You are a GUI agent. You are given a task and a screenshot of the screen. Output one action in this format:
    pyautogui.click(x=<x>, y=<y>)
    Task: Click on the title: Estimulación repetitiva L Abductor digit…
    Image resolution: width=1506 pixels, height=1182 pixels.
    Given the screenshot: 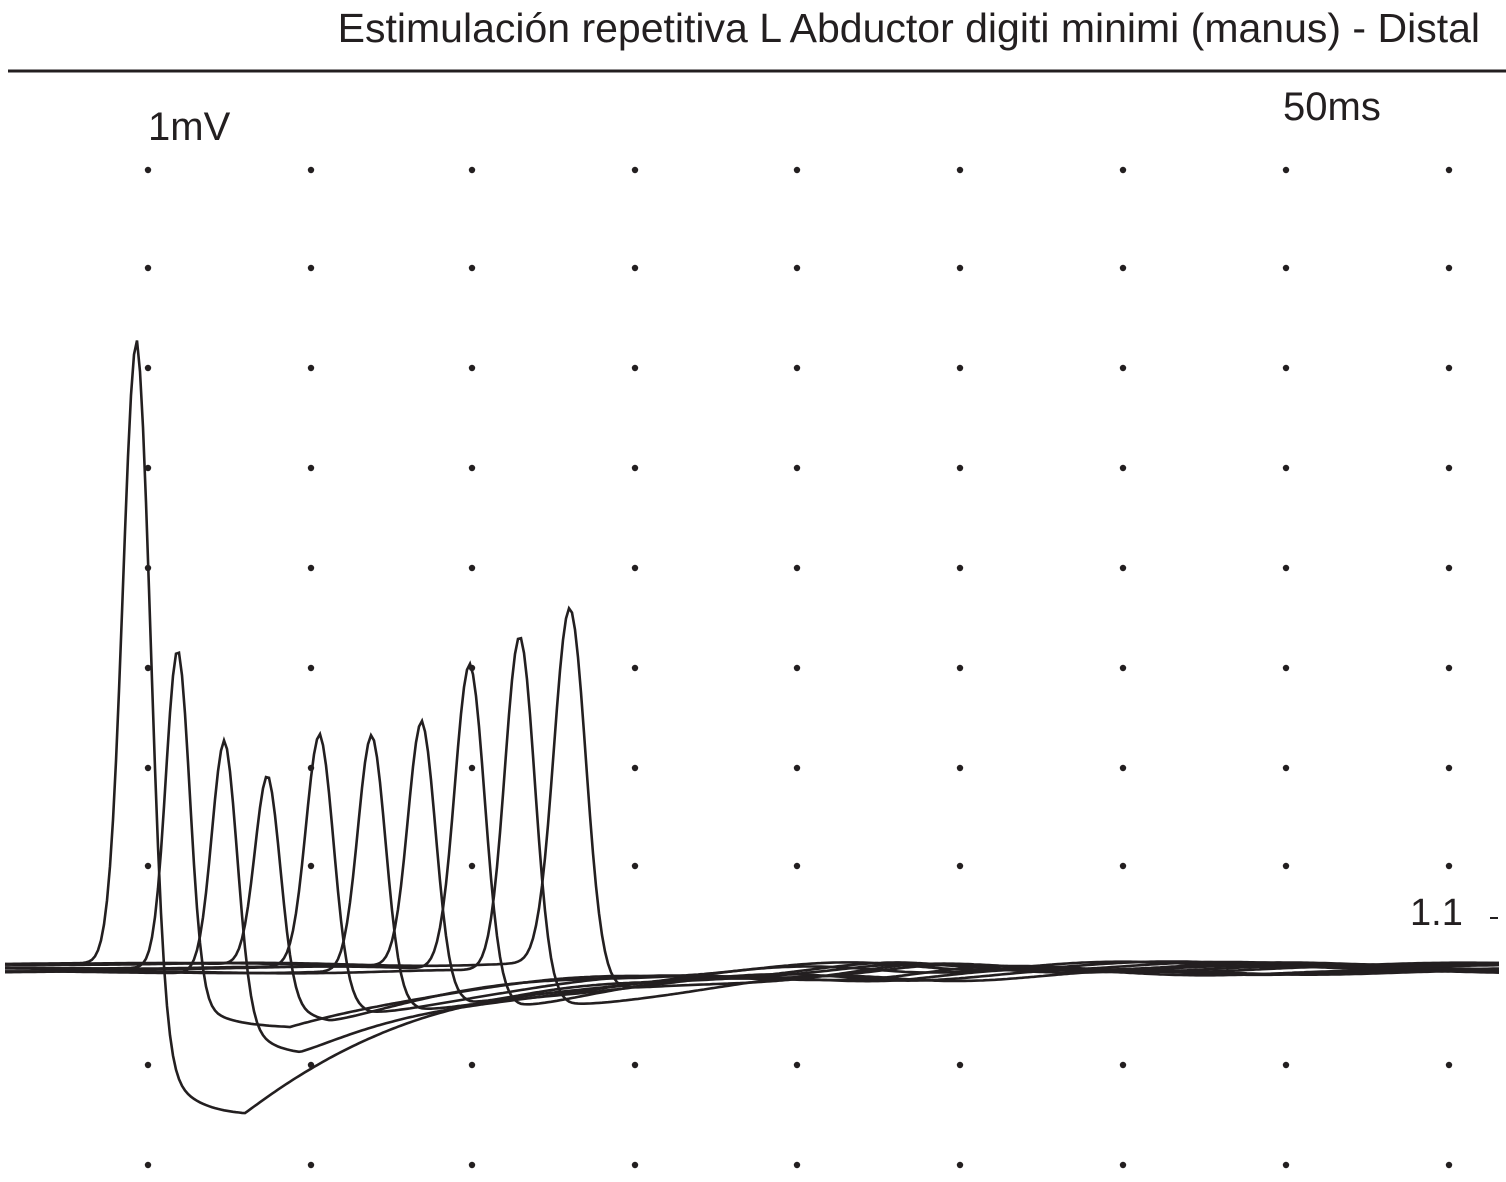 What is the action you would take?
    pyautogui.click(x=909, y=28)
    